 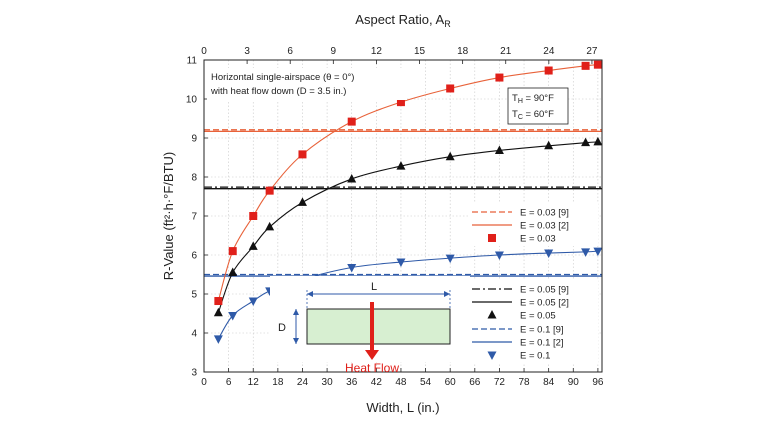 I want to click on x-tick-label: 72, so click(x=500, y=382).